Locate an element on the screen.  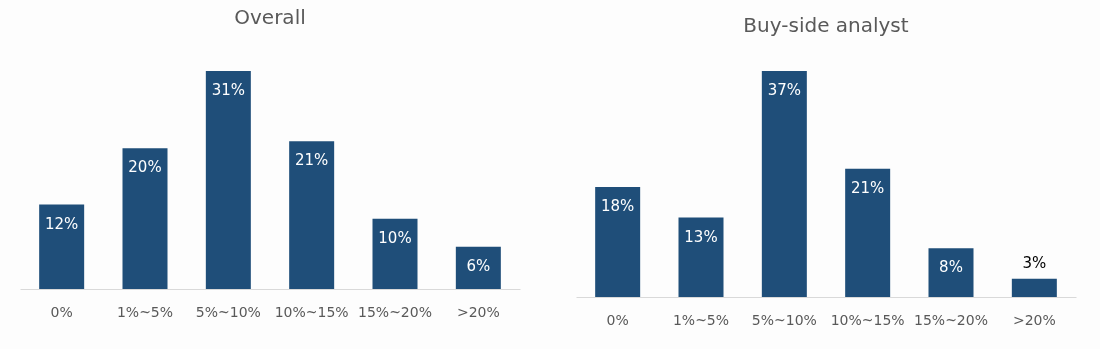
data-label: 8% is located at coordinates (951, 267).